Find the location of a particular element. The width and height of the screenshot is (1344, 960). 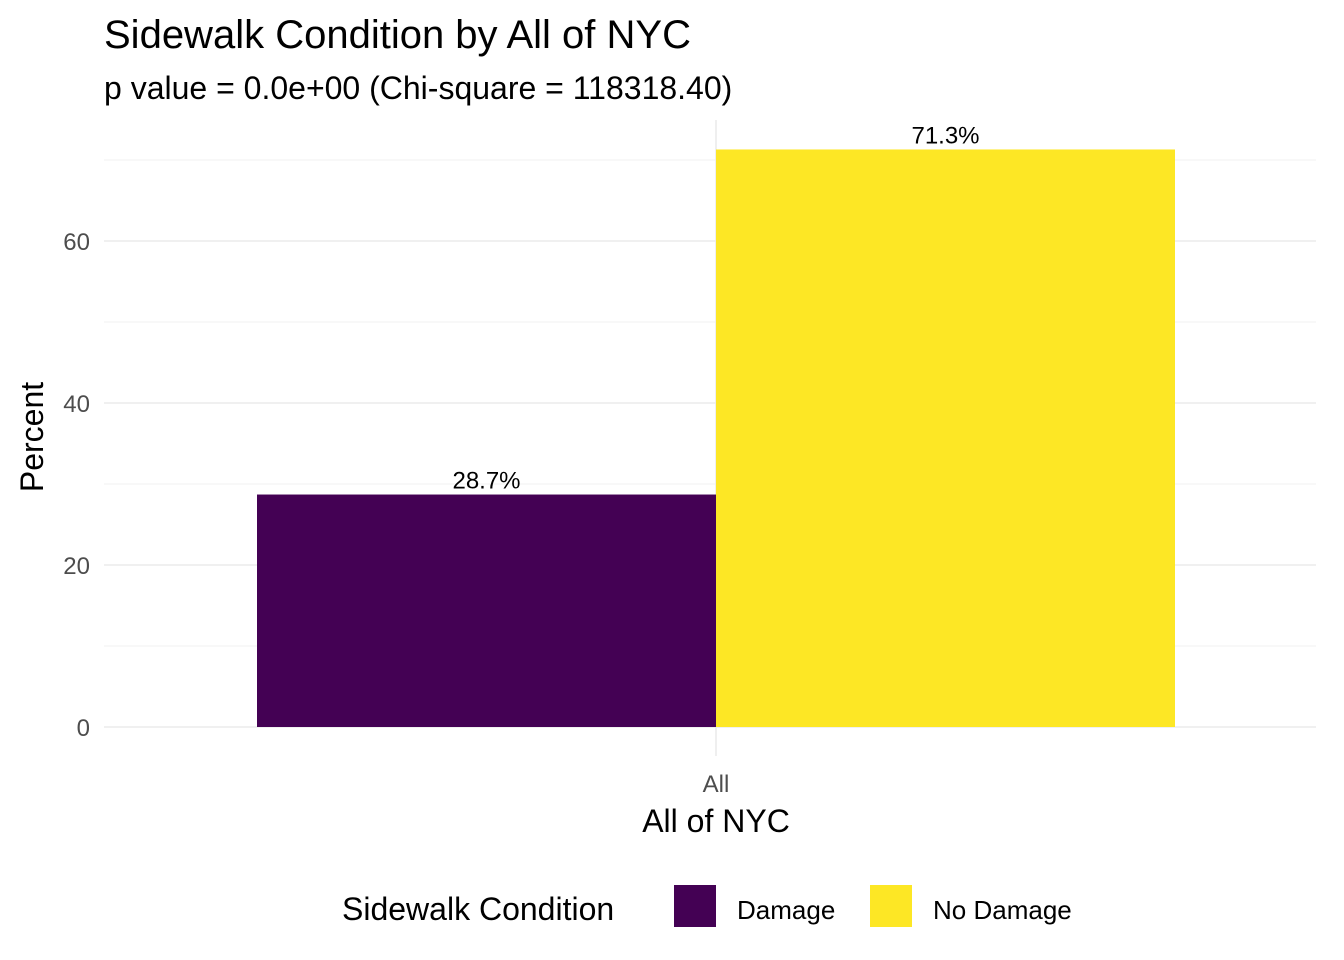

legend-label-no-damage: No Damage is located at coordinates (1002, 910).